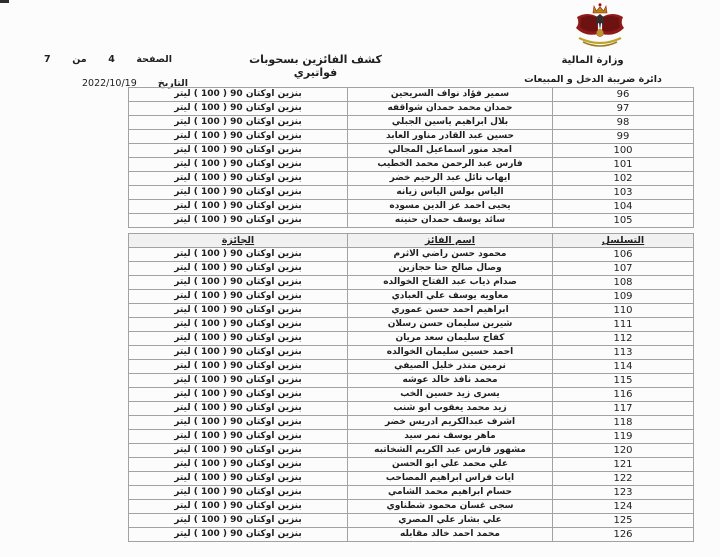  Describe the element at coordinates (623, 150) in the screenshot. I see `serial-cell: 100` at that location.